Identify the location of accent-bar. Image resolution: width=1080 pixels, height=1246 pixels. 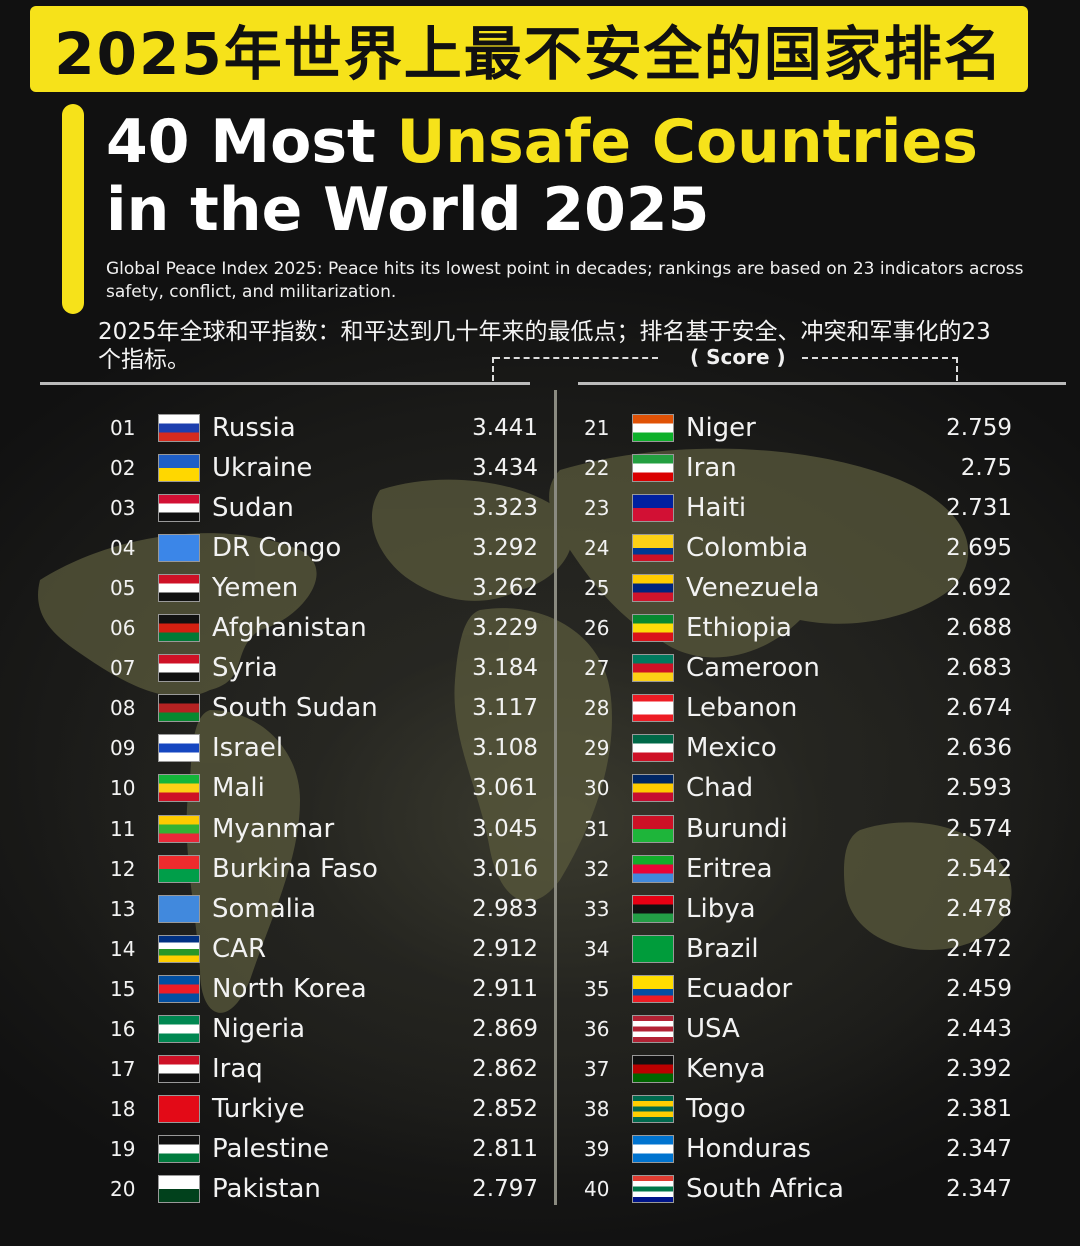
(73, 209).